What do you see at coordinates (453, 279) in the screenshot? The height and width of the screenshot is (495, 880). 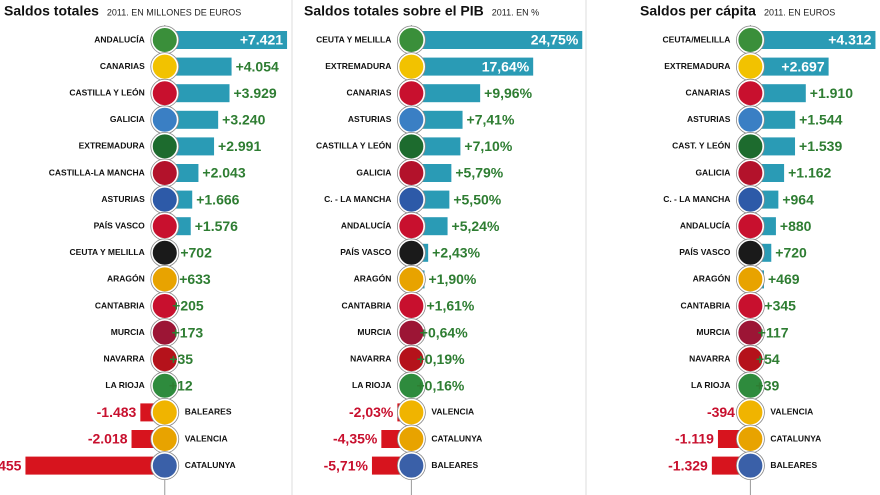 I see `value-label: +1,90%` at bounding box center [453, 279].